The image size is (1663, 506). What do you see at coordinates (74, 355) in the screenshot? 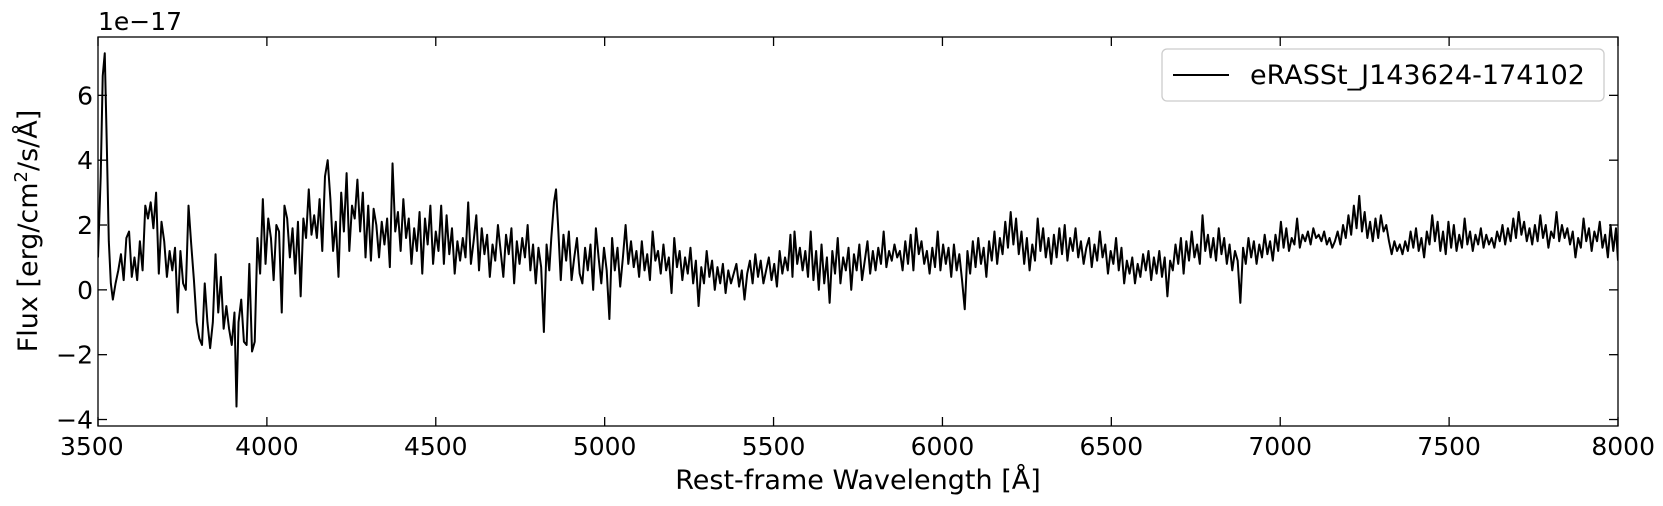
I see `y-tick-label--2: −2` at bounding box center [74, 355].